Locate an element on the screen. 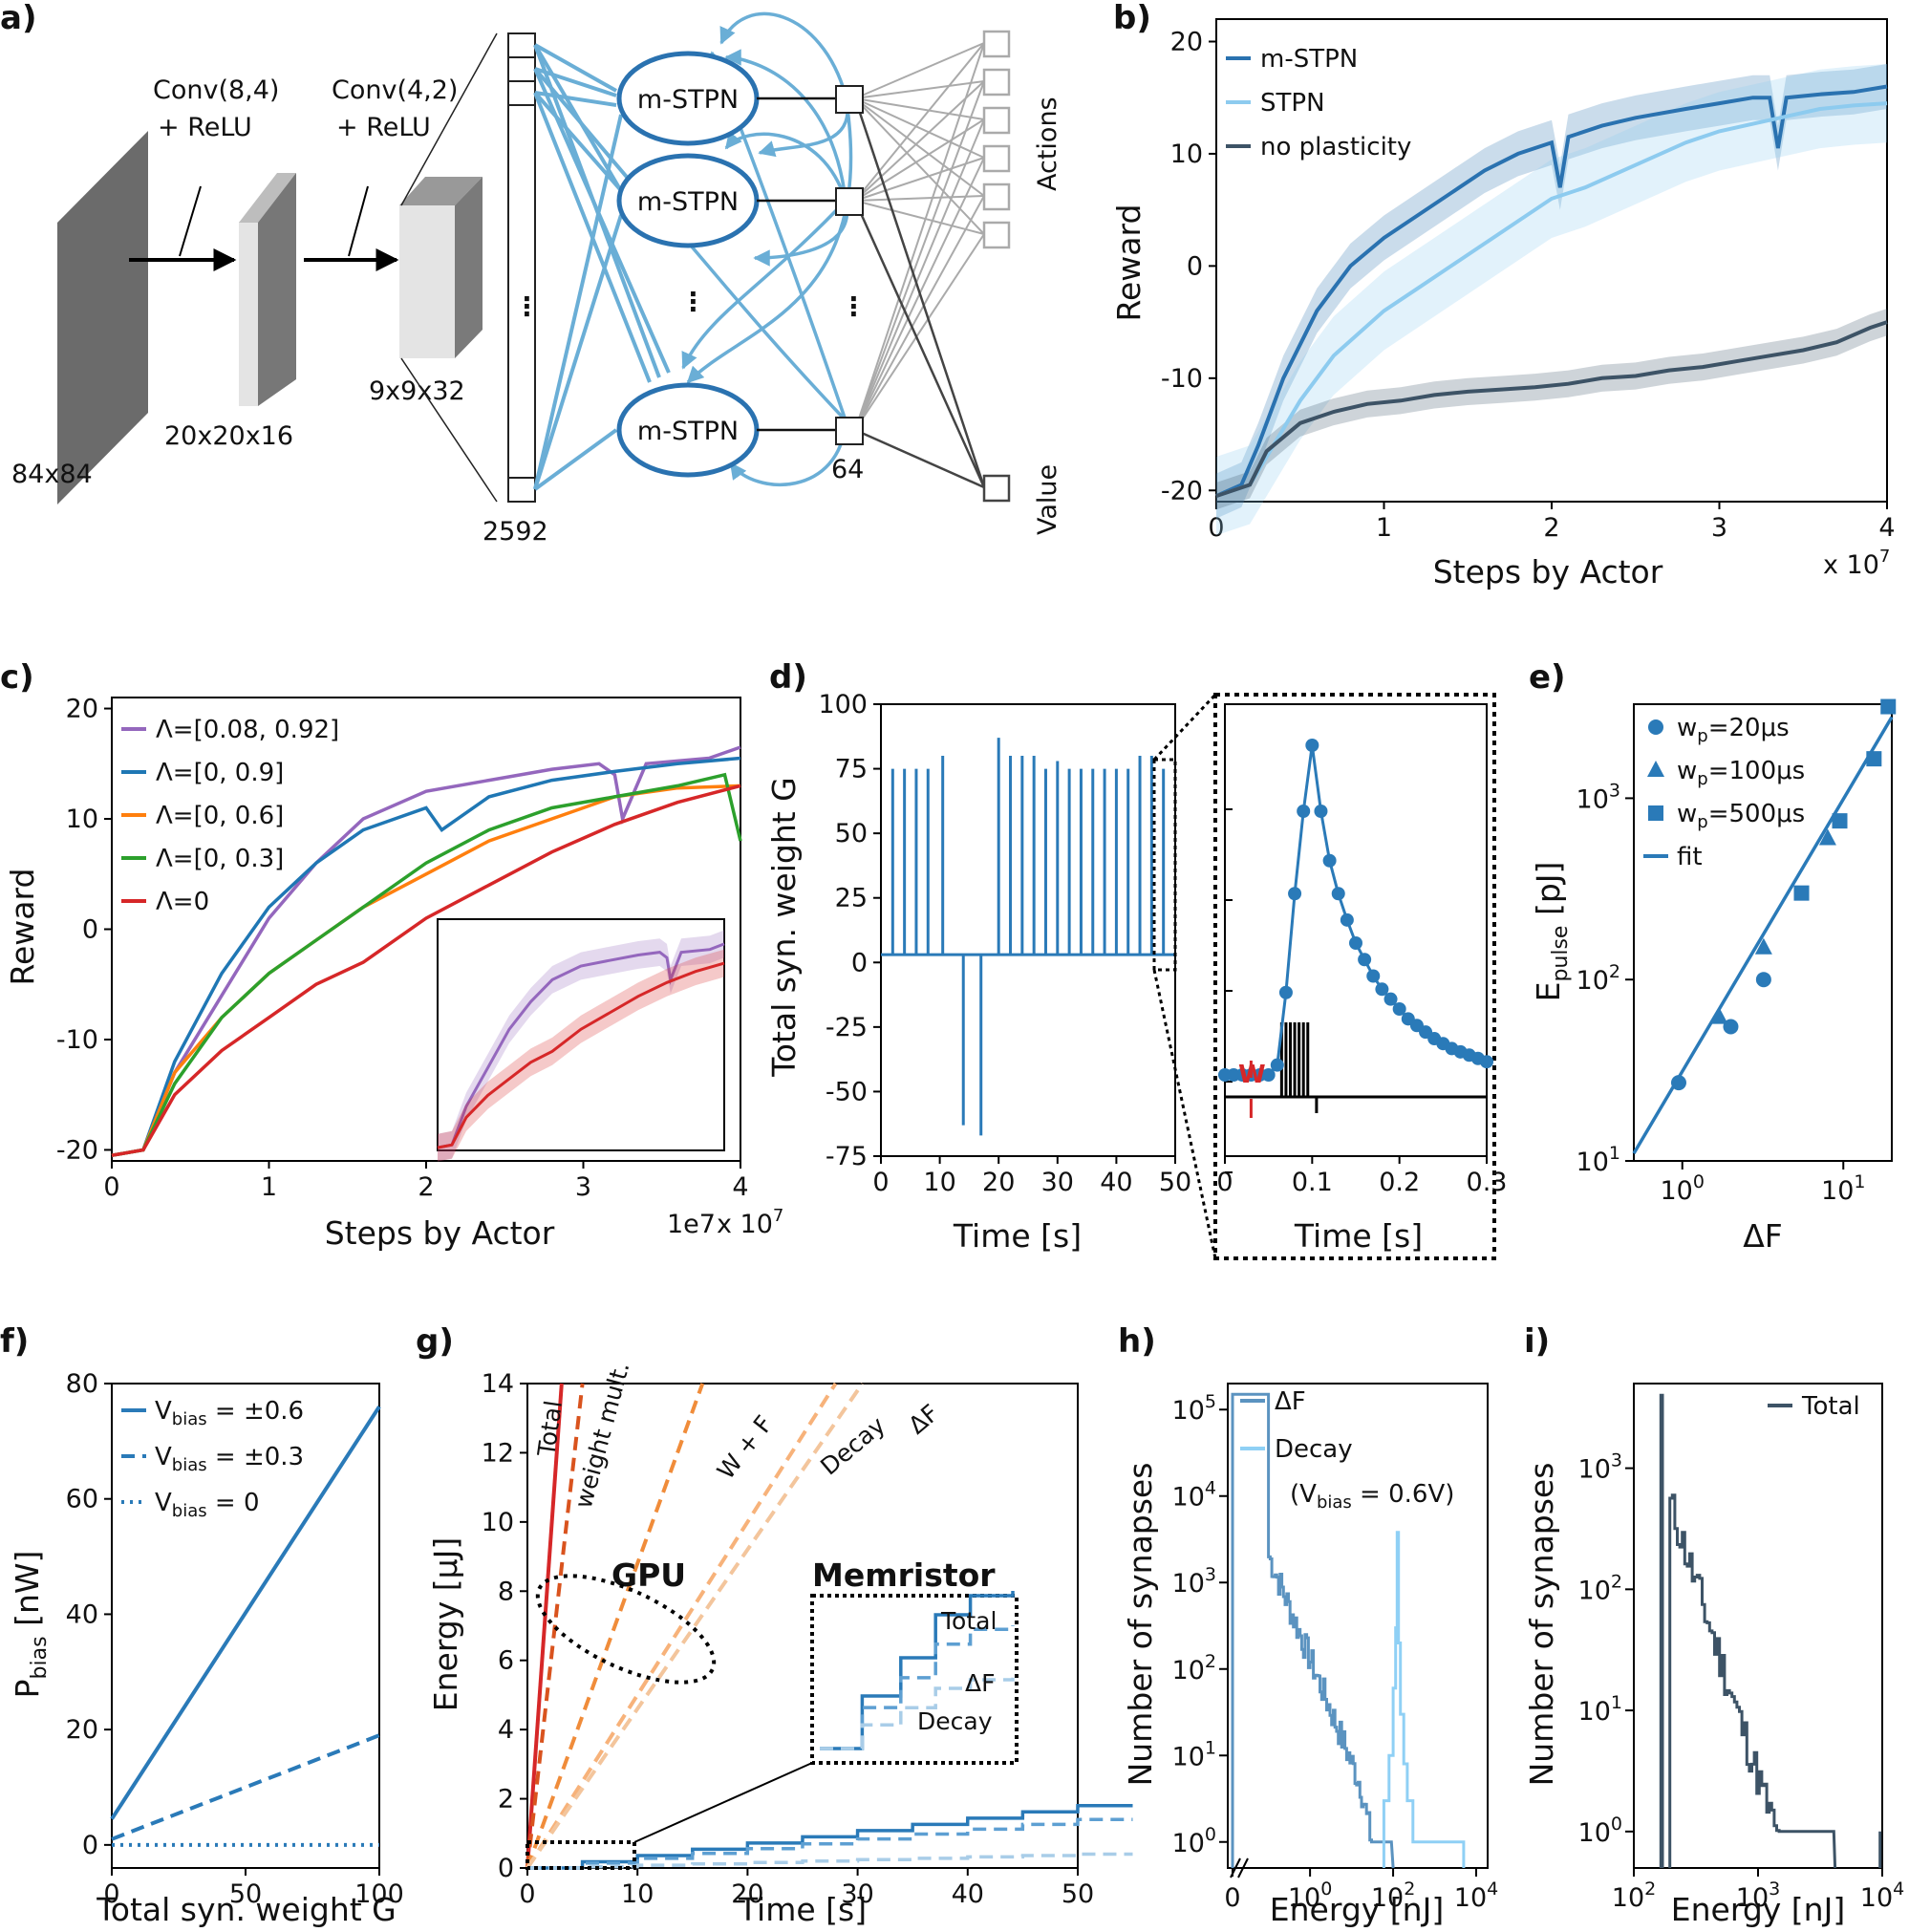 The height and width of the screenshot is (1932, 1909). d-xtick-label-0: 0 is located at coordinates (880, 1182).